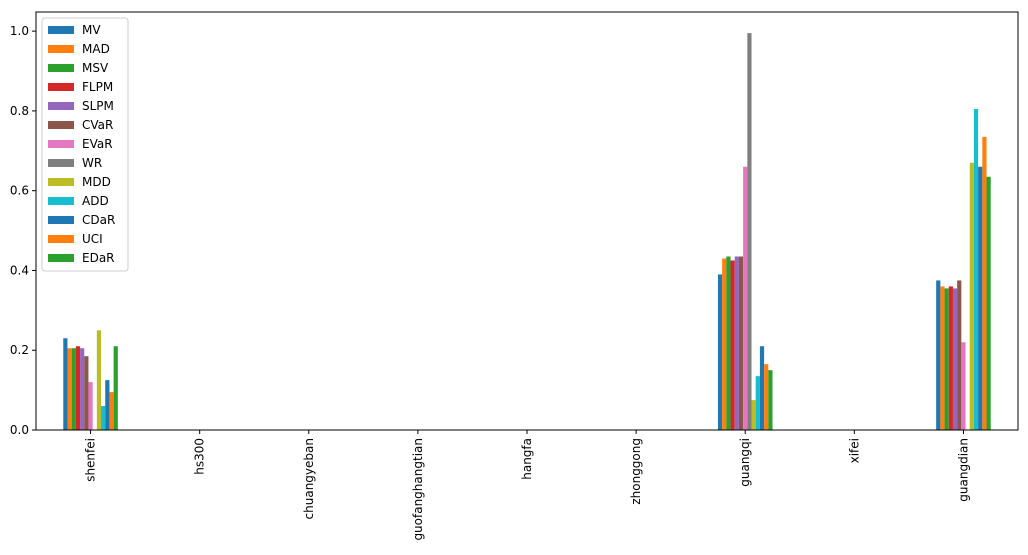  What do you see at coordinates (963, 470) in the screenshot?
I see `x-tick-label: guangdian` at bounding box center [963, 470].